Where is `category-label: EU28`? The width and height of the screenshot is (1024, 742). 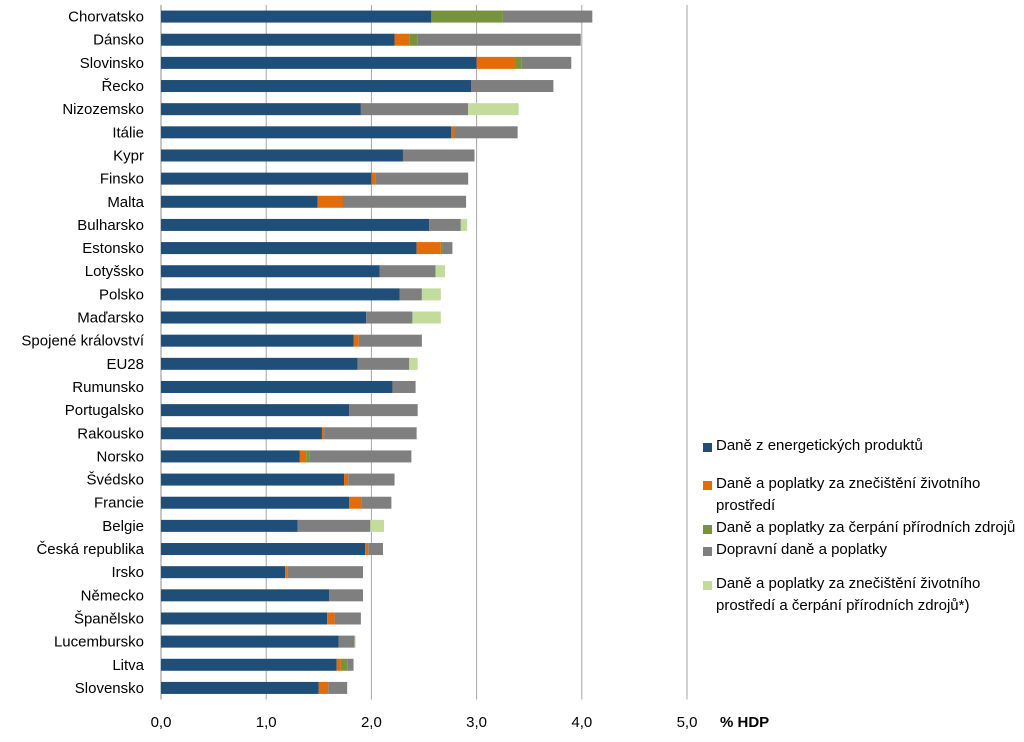
category-label: EU28 is located at coordinates (125, 364).